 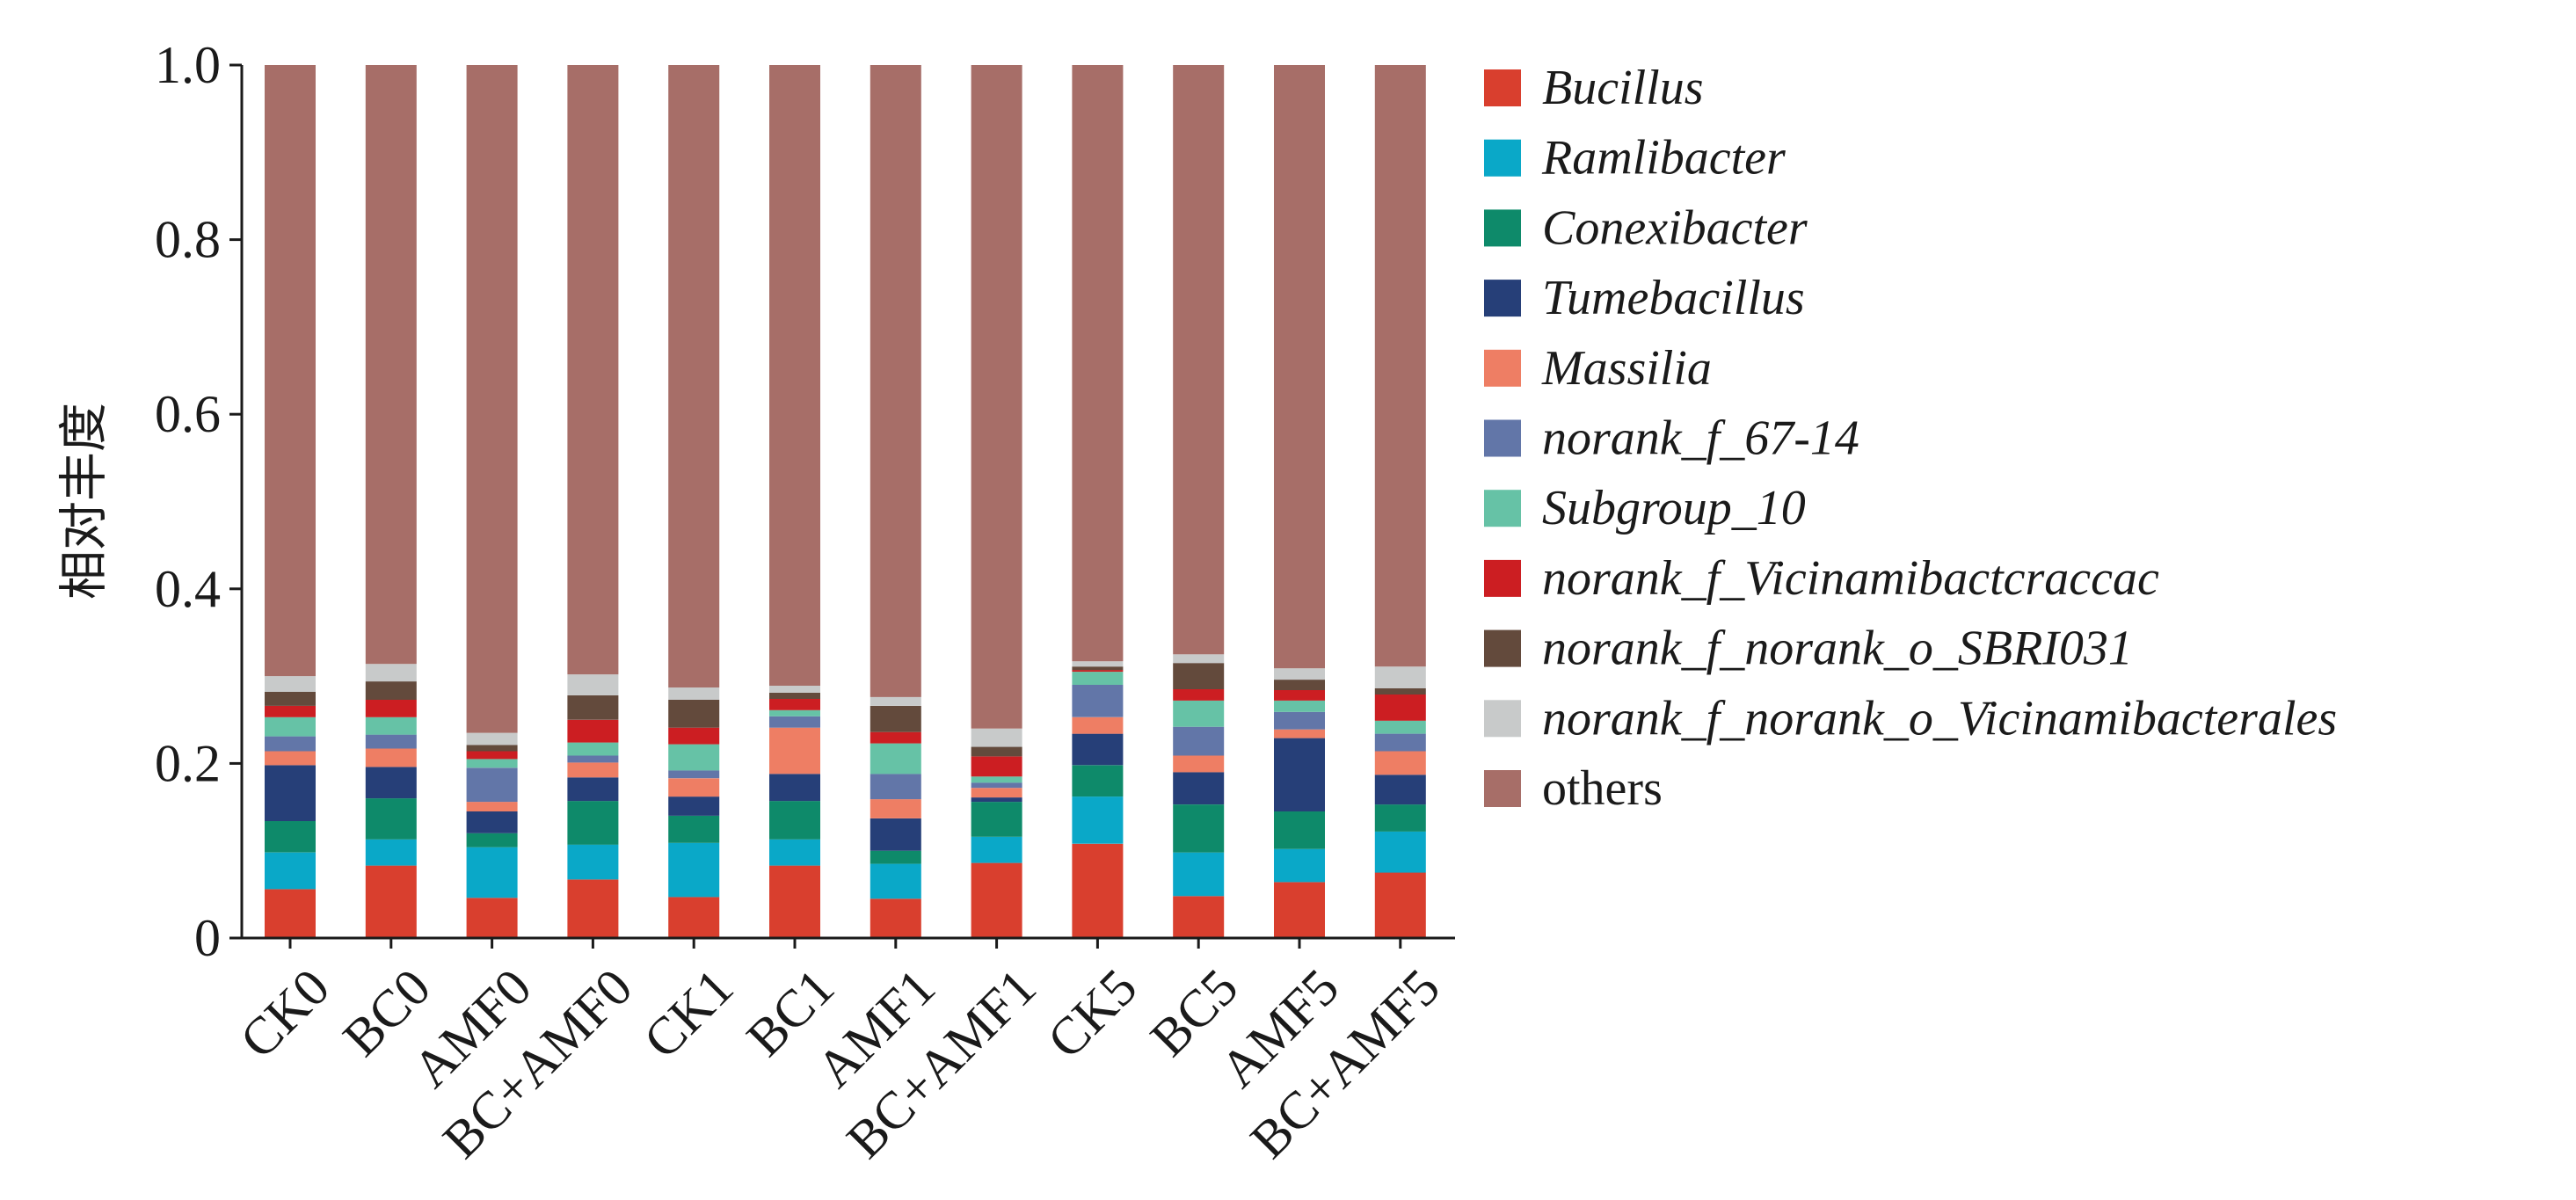 I want to click on legend-label: norank_f_norank_o_Vicinamibacterales, so click(x=1939, y=718).